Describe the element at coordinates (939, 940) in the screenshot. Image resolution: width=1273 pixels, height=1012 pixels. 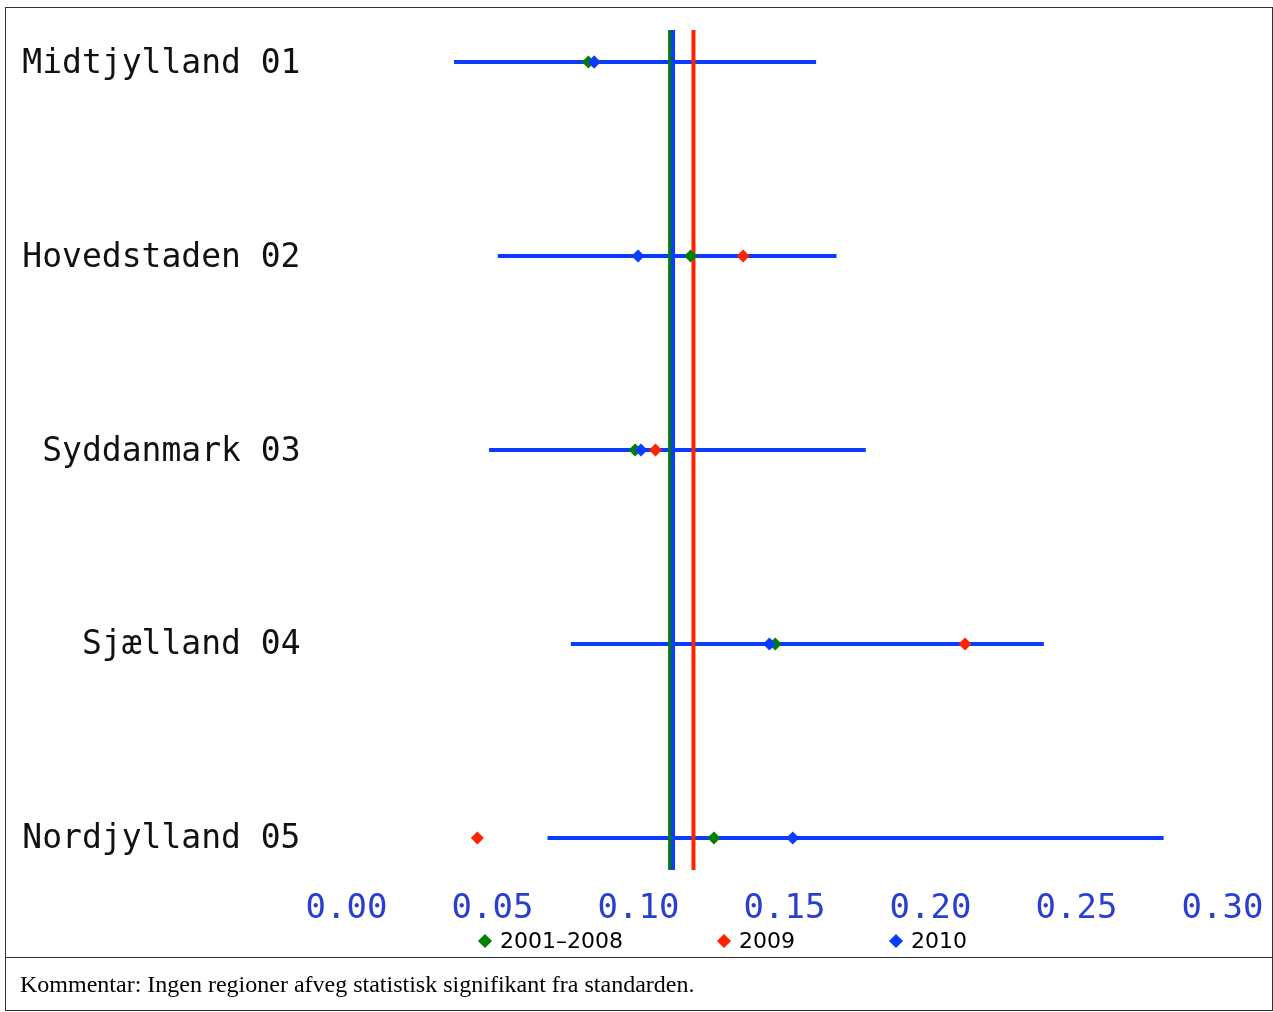
I see `legend-label: 2010` at that location.